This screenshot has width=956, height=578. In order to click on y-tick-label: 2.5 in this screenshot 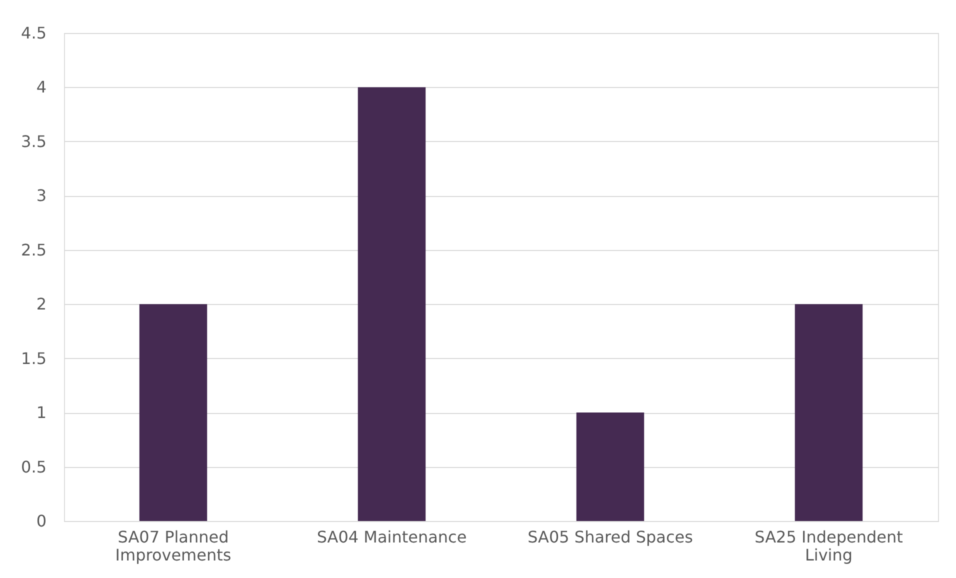, I will do `click(33, 250)`.